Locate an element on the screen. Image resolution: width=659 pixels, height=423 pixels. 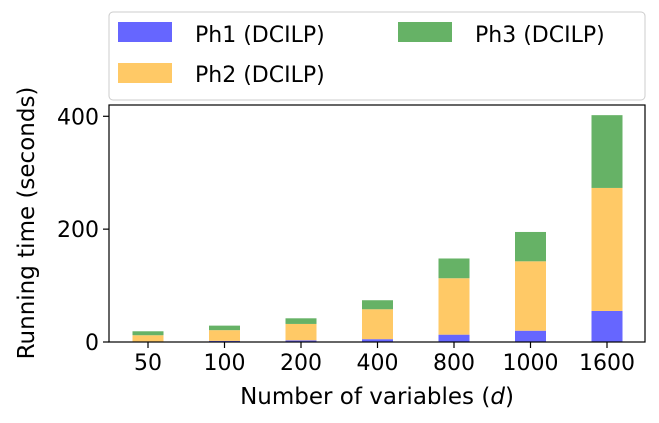
x-tick-label: 400 is located at coordinates (378, 363).